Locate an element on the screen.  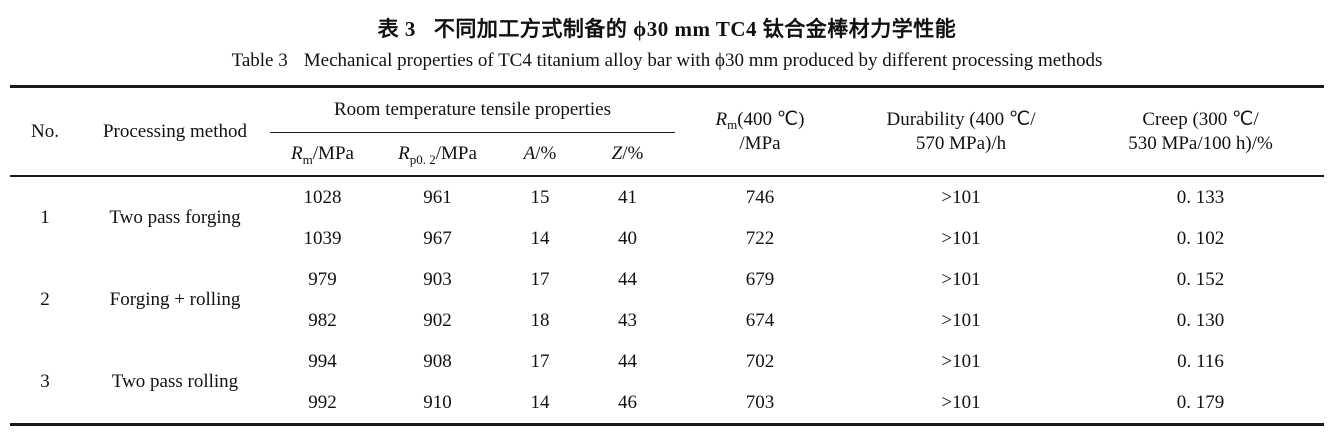
cell-rm: 992 is located at coordinates (322, 402).